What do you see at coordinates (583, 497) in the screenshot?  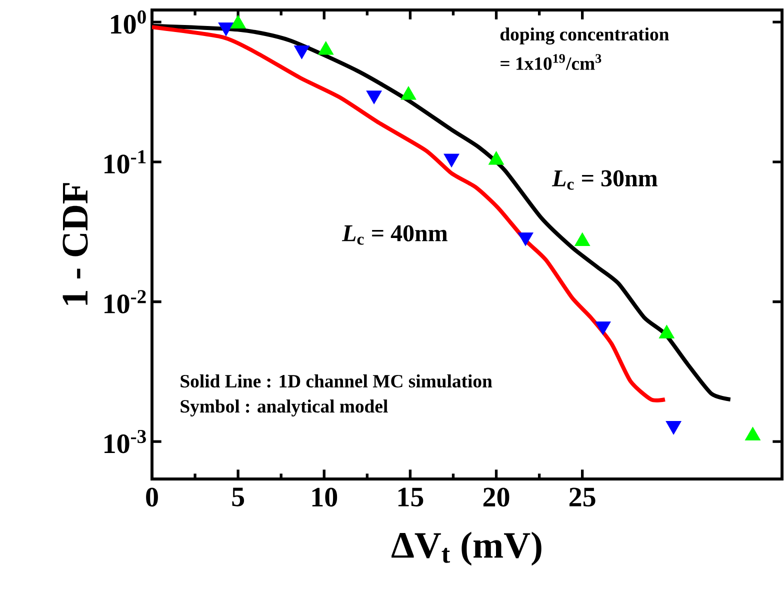 I see `x-tick-label: 25` at bounding box center [583, 497].